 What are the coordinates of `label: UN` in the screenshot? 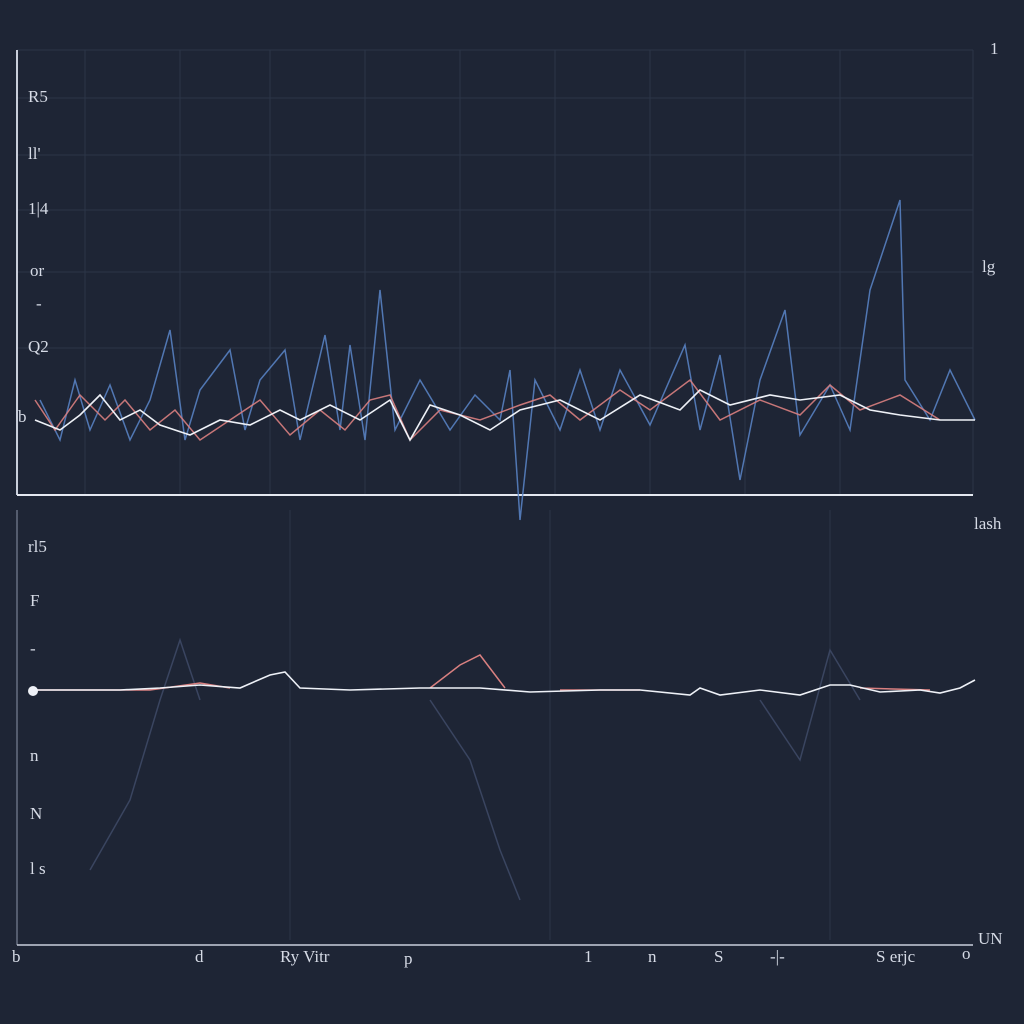 It's located at (990, 938).